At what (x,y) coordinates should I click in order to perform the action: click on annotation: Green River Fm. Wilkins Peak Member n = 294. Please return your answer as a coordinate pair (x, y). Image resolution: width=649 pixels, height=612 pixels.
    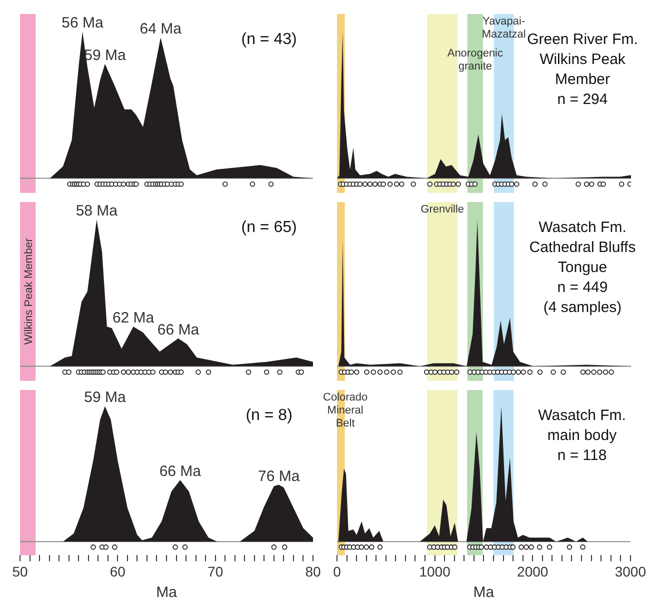
    Looking at the image, I should click on (582, 69).